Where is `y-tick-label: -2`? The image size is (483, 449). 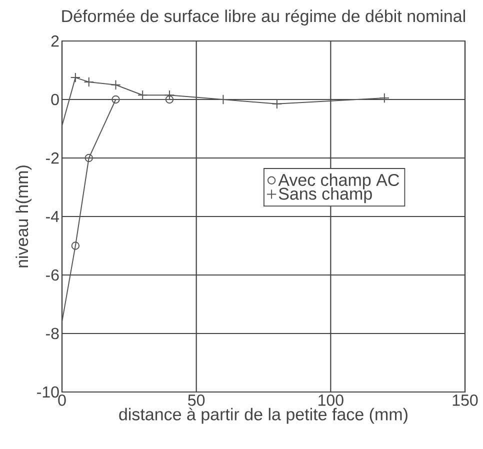
y-tick-label: -2 is located at coordinates (52, 158).